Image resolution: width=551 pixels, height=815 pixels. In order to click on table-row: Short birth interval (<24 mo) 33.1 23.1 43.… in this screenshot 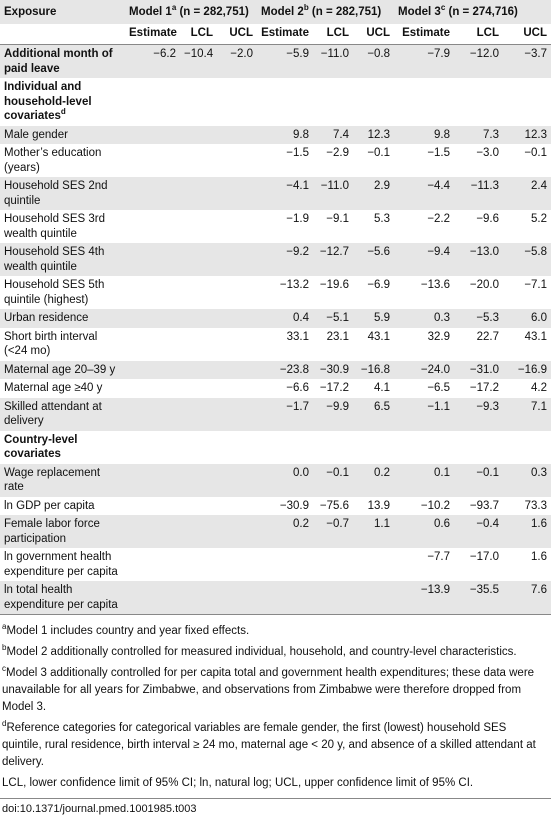, I will do `click(275, 344)`.